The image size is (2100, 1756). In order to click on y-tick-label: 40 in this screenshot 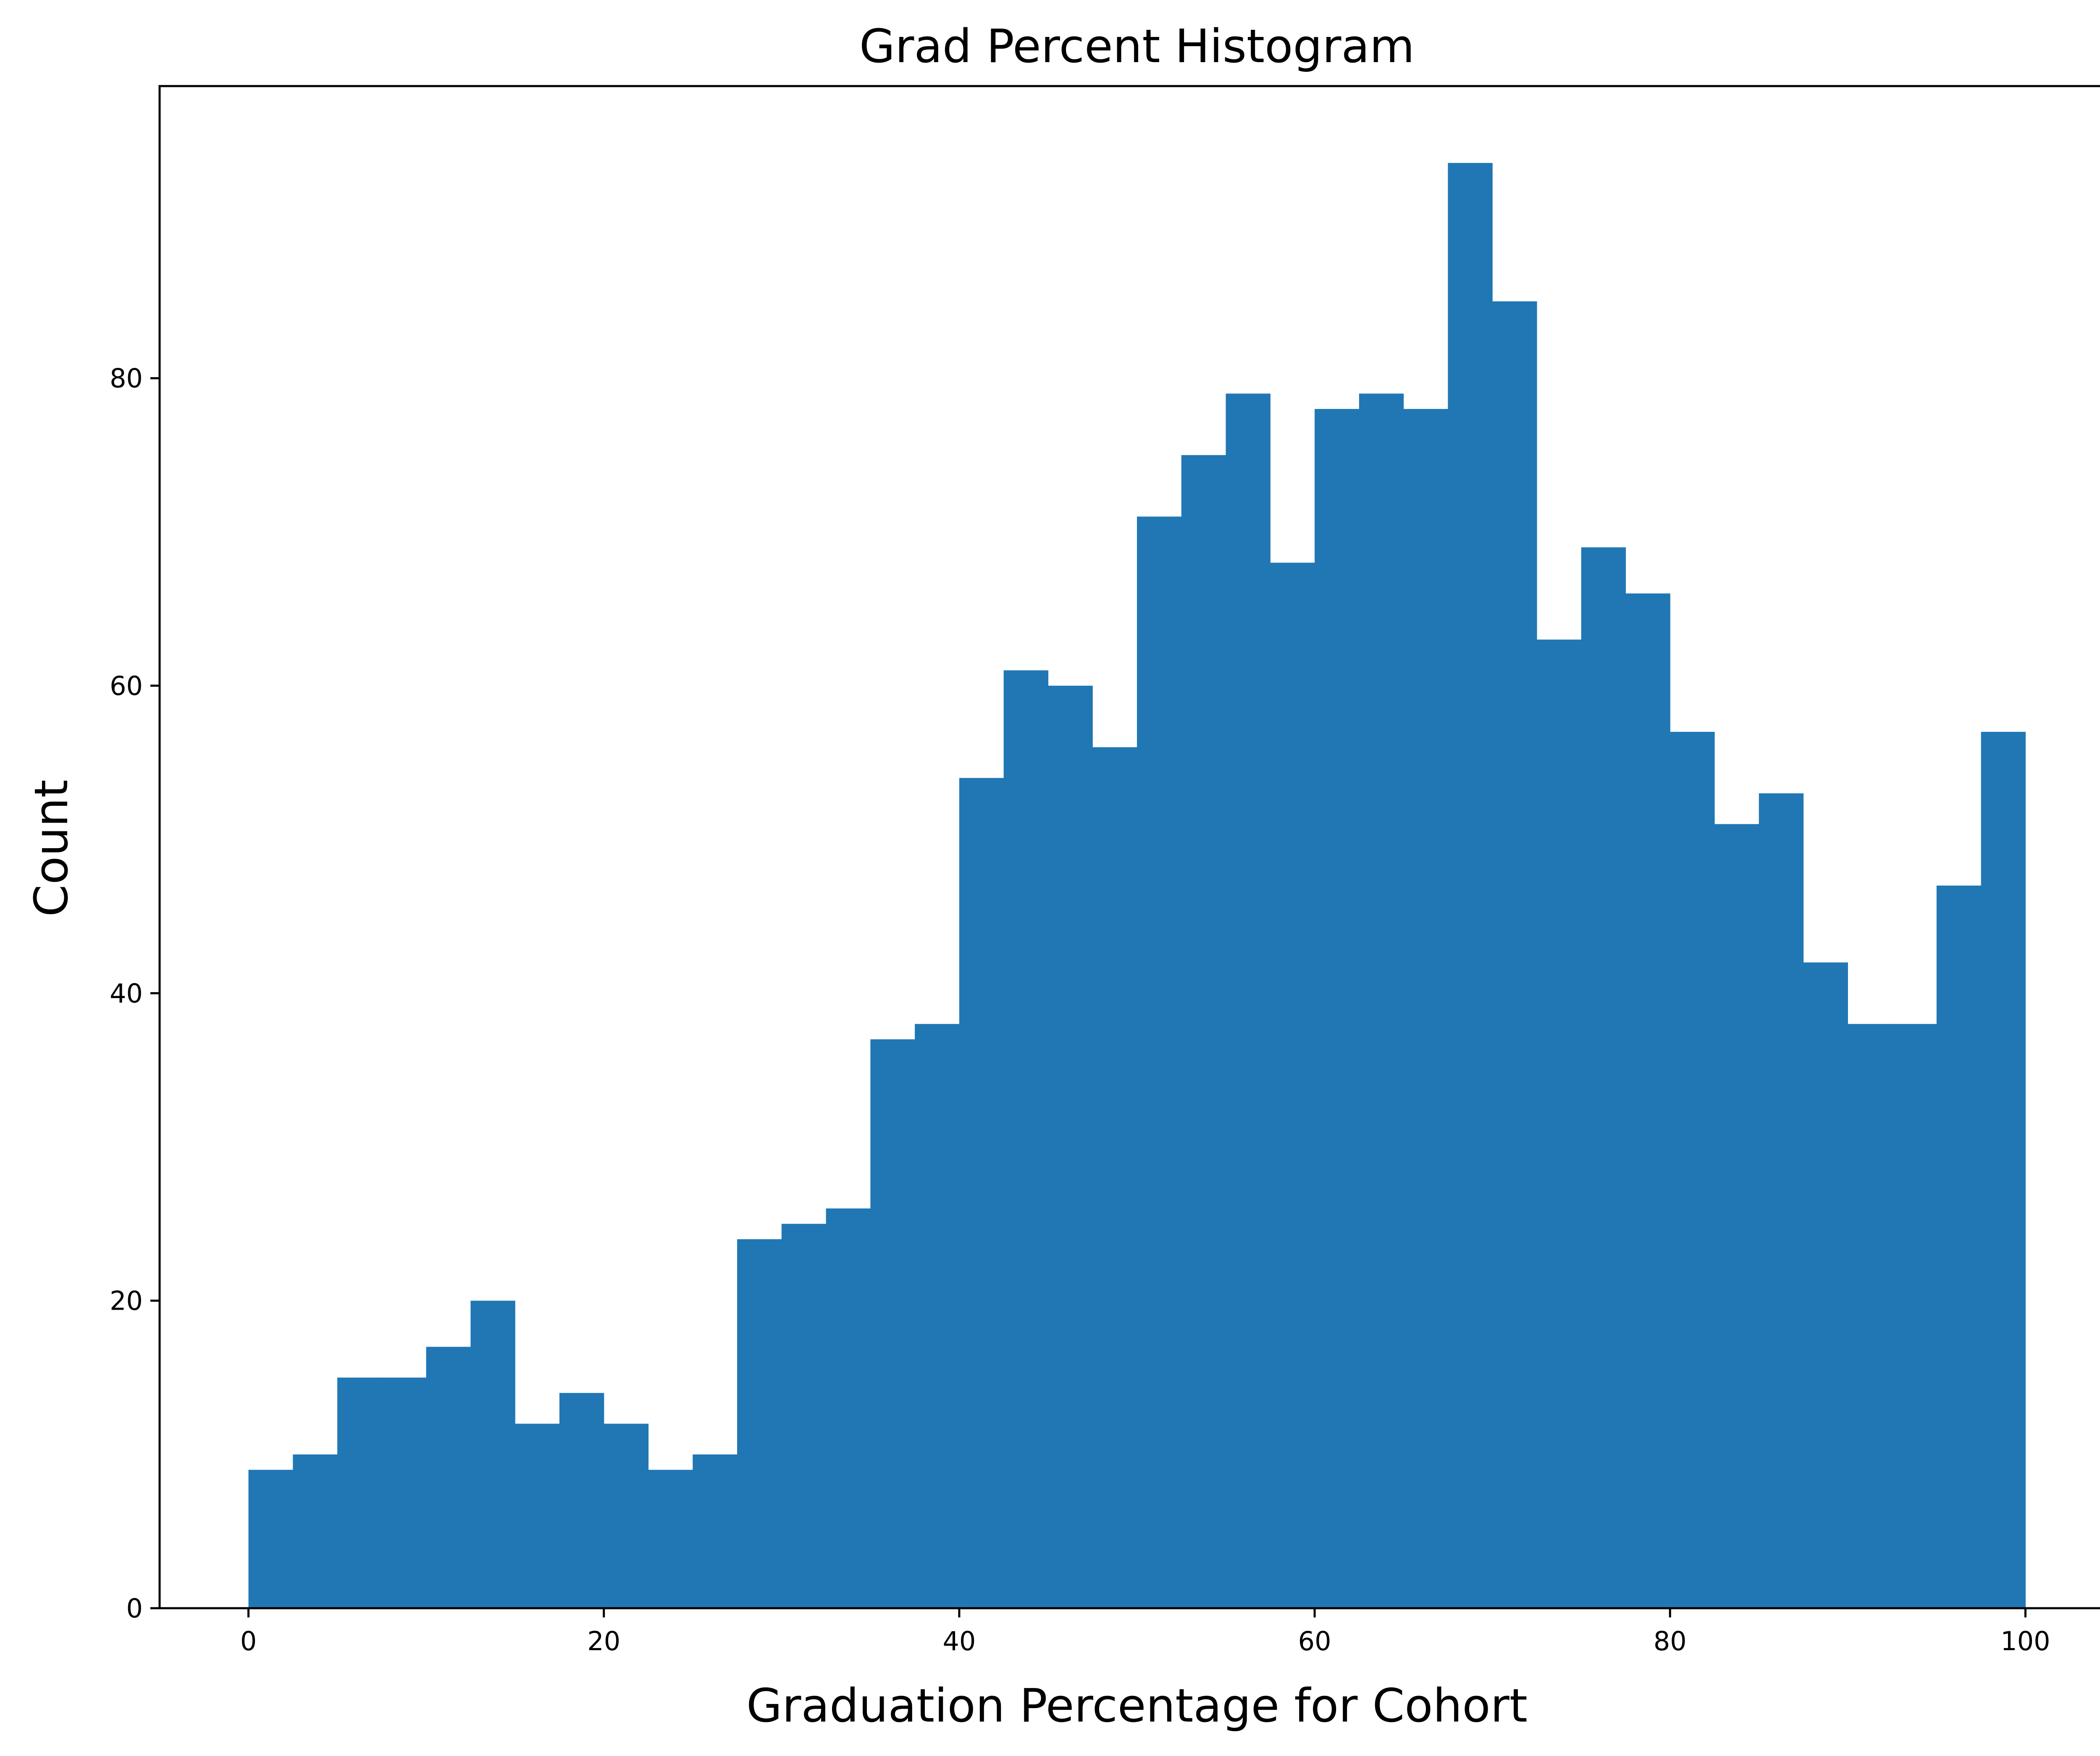, I will do `click(126, 994)`.